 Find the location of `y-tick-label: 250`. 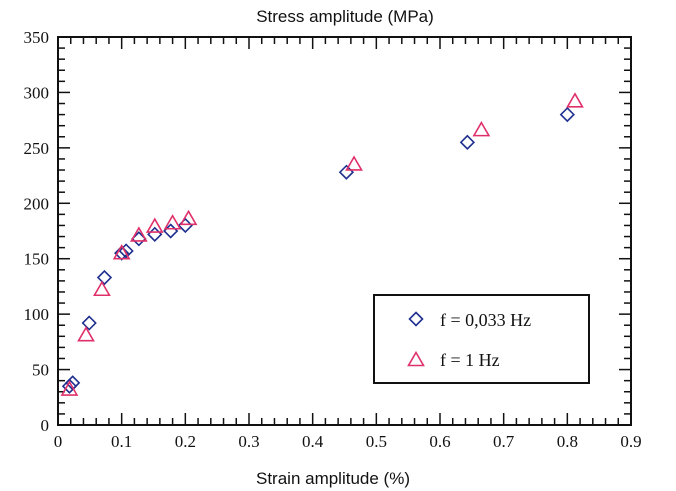

y-tick-label: 250 is located at coordinates (37, 148).